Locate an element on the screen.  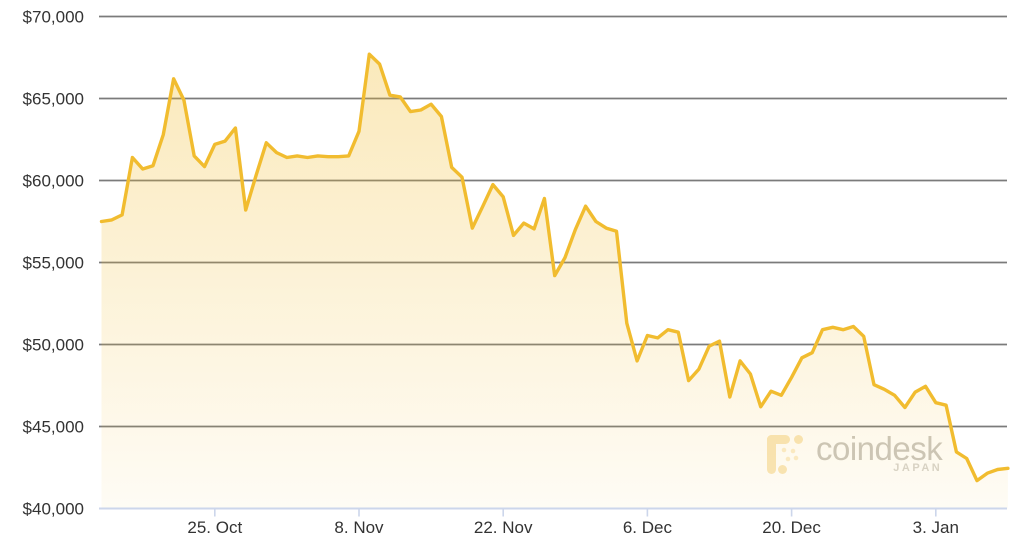
y-axis-label: $50,000 is located at coordinates (53, 345).